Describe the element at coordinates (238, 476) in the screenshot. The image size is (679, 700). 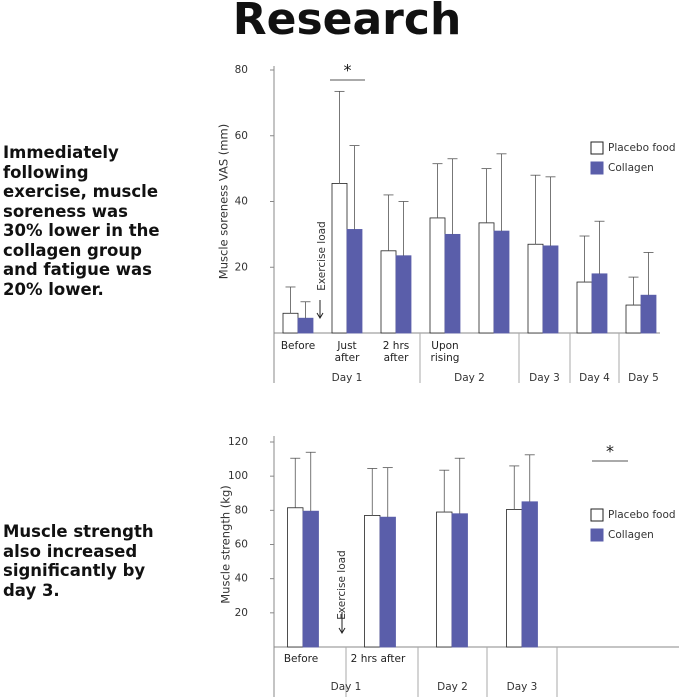
I see `y-tick-label: 100` at that location.